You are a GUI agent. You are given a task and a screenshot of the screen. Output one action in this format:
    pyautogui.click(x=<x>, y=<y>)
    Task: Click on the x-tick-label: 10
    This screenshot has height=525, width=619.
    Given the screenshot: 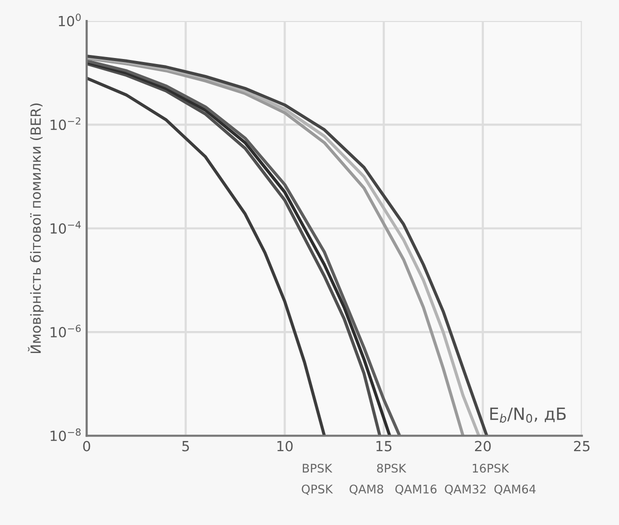 What is the action you would take?
    pyautogui.click(x=285, y=446)
    